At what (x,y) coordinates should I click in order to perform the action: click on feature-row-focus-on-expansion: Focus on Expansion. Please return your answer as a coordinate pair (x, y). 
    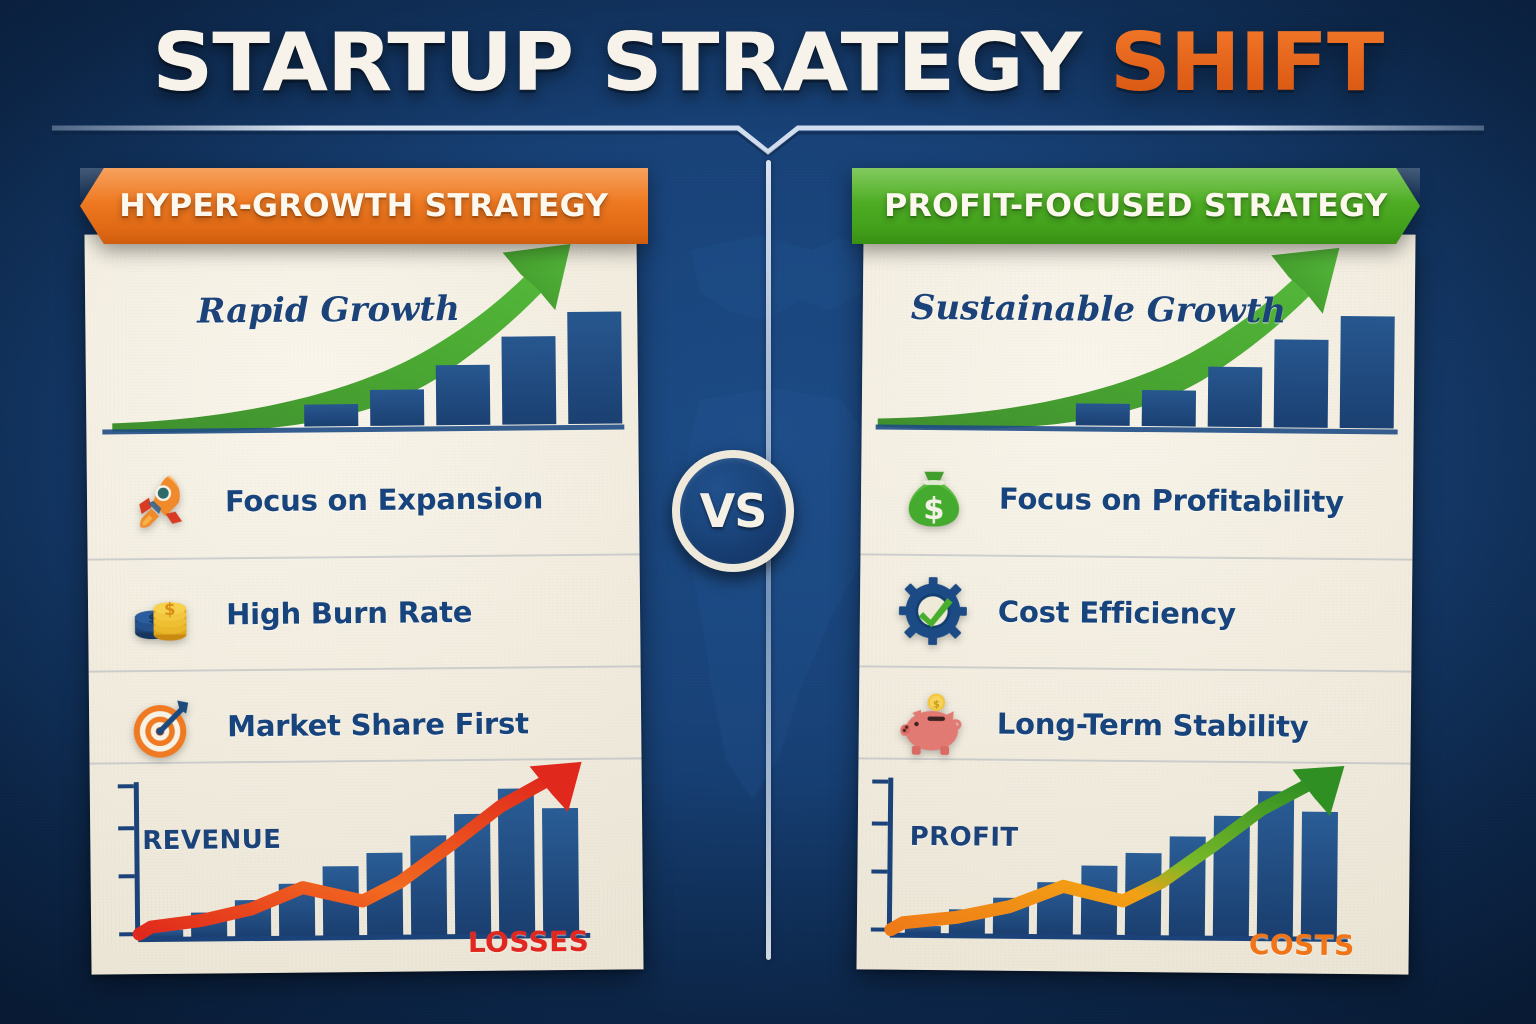
    Looking at the image, I should click on (362, 499).